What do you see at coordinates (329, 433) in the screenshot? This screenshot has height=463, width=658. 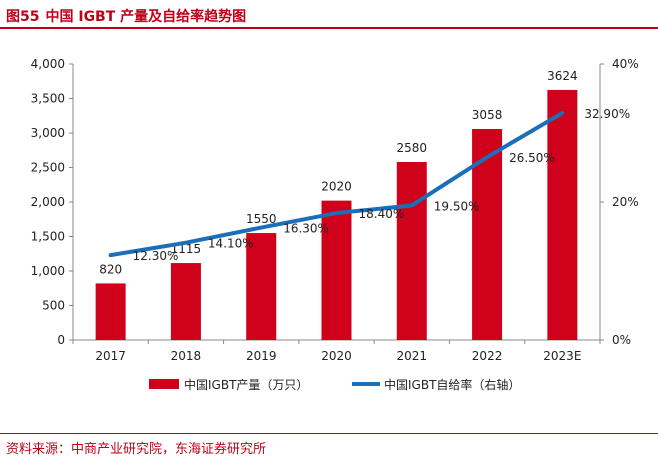 I see `source-divider` at bounding box center [329, 433].